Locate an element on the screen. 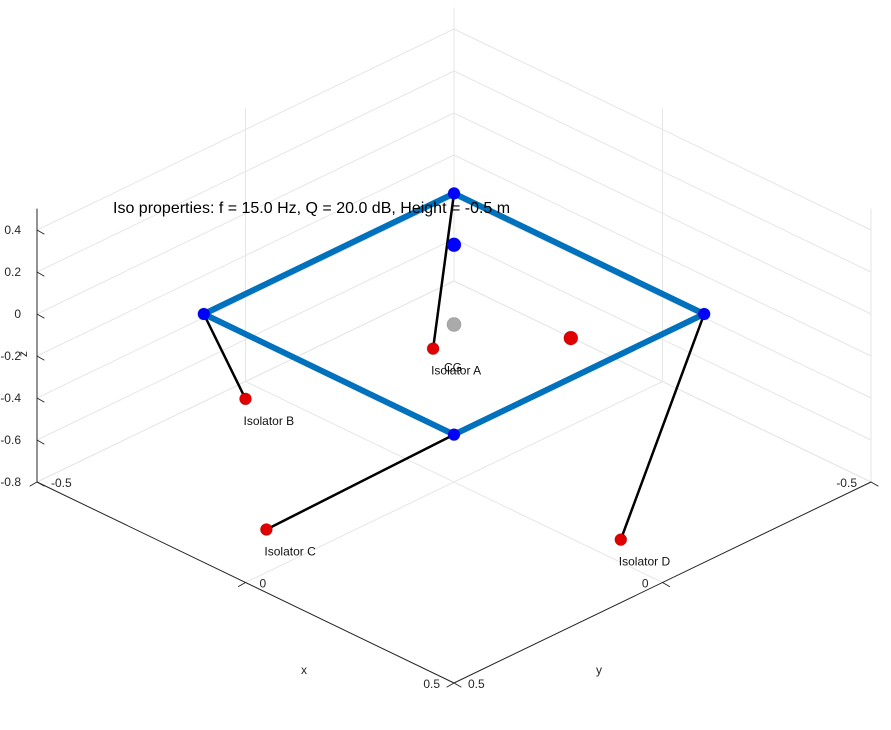 The image size is (891, 730). isolator-label: Isolator A is located at coordinates (456, 371).